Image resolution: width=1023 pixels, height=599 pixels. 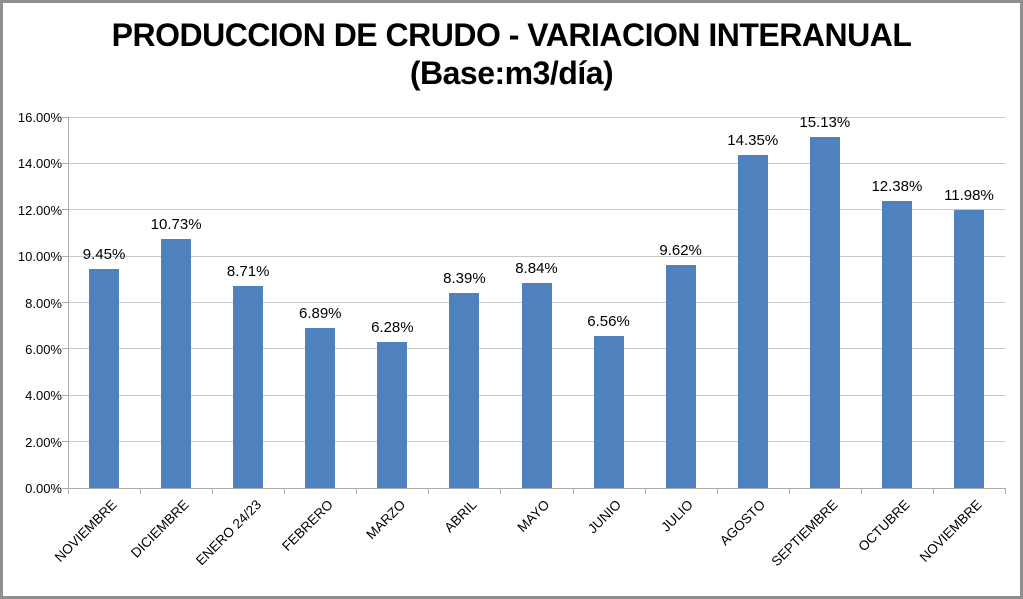 What do you see at coordinates (320, 314) in the screenshot?
I see `bar-value-label: 6.89%` at bounding box center [320, 314].